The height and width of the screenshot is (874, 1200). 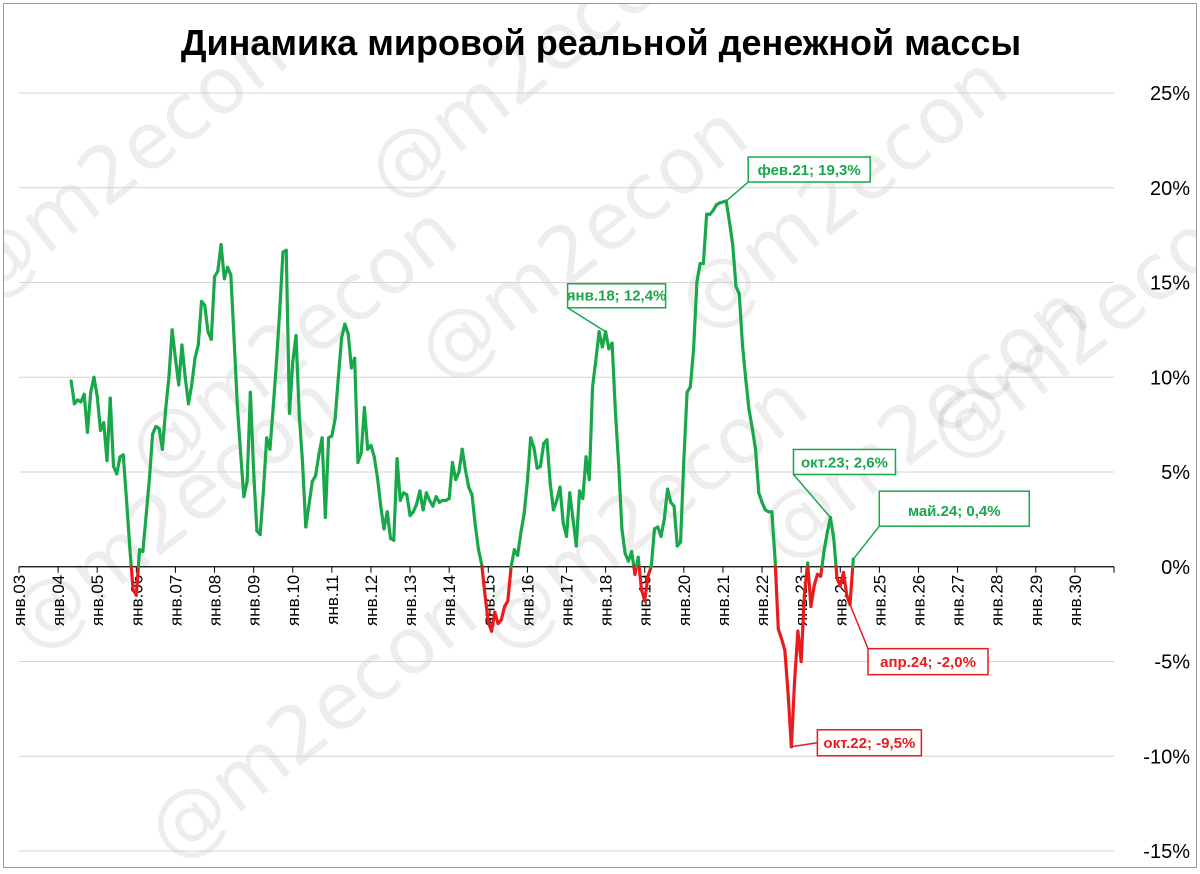 I want to click on x-tick-label: янв.11, so click(x=332, y=600).